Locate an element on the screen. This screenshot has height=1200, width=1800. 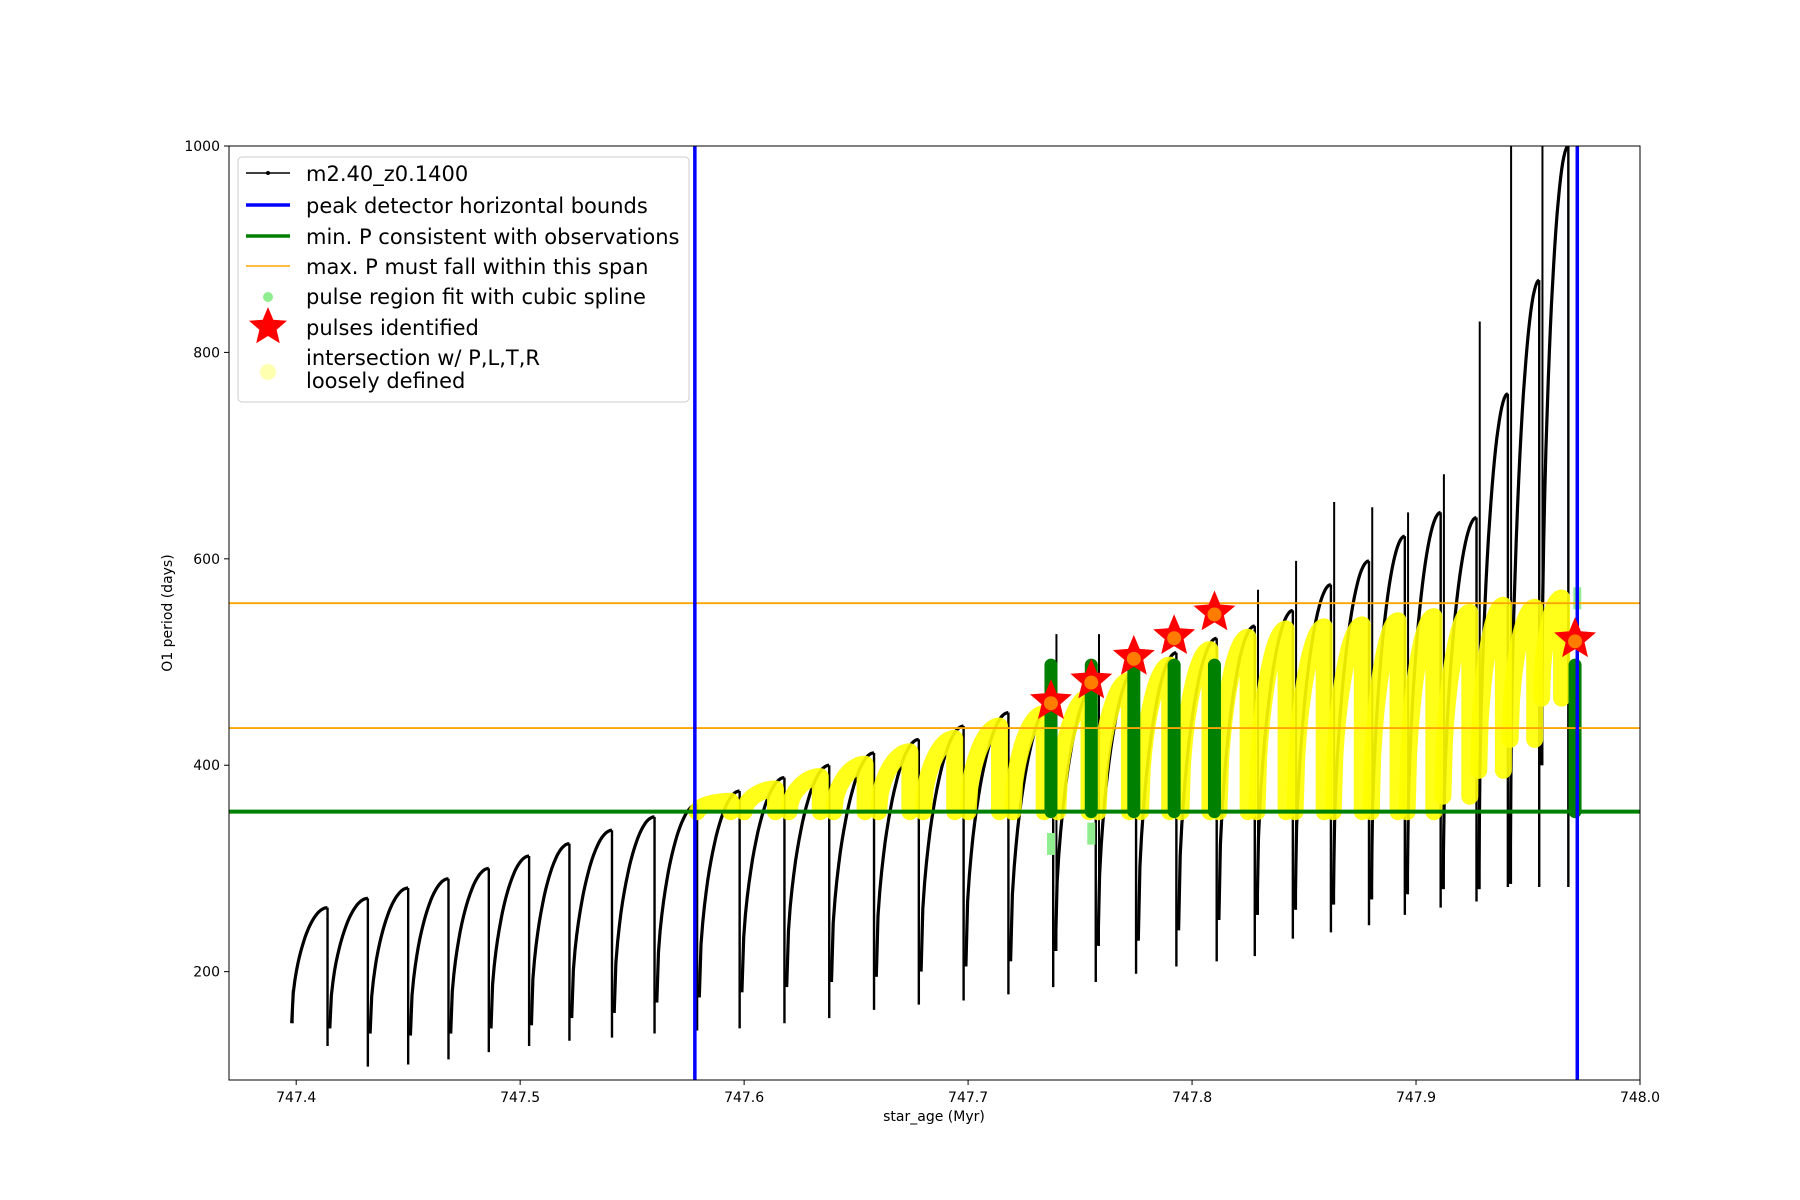
legend-swatch-red-star is located at coordinates (268, 325).